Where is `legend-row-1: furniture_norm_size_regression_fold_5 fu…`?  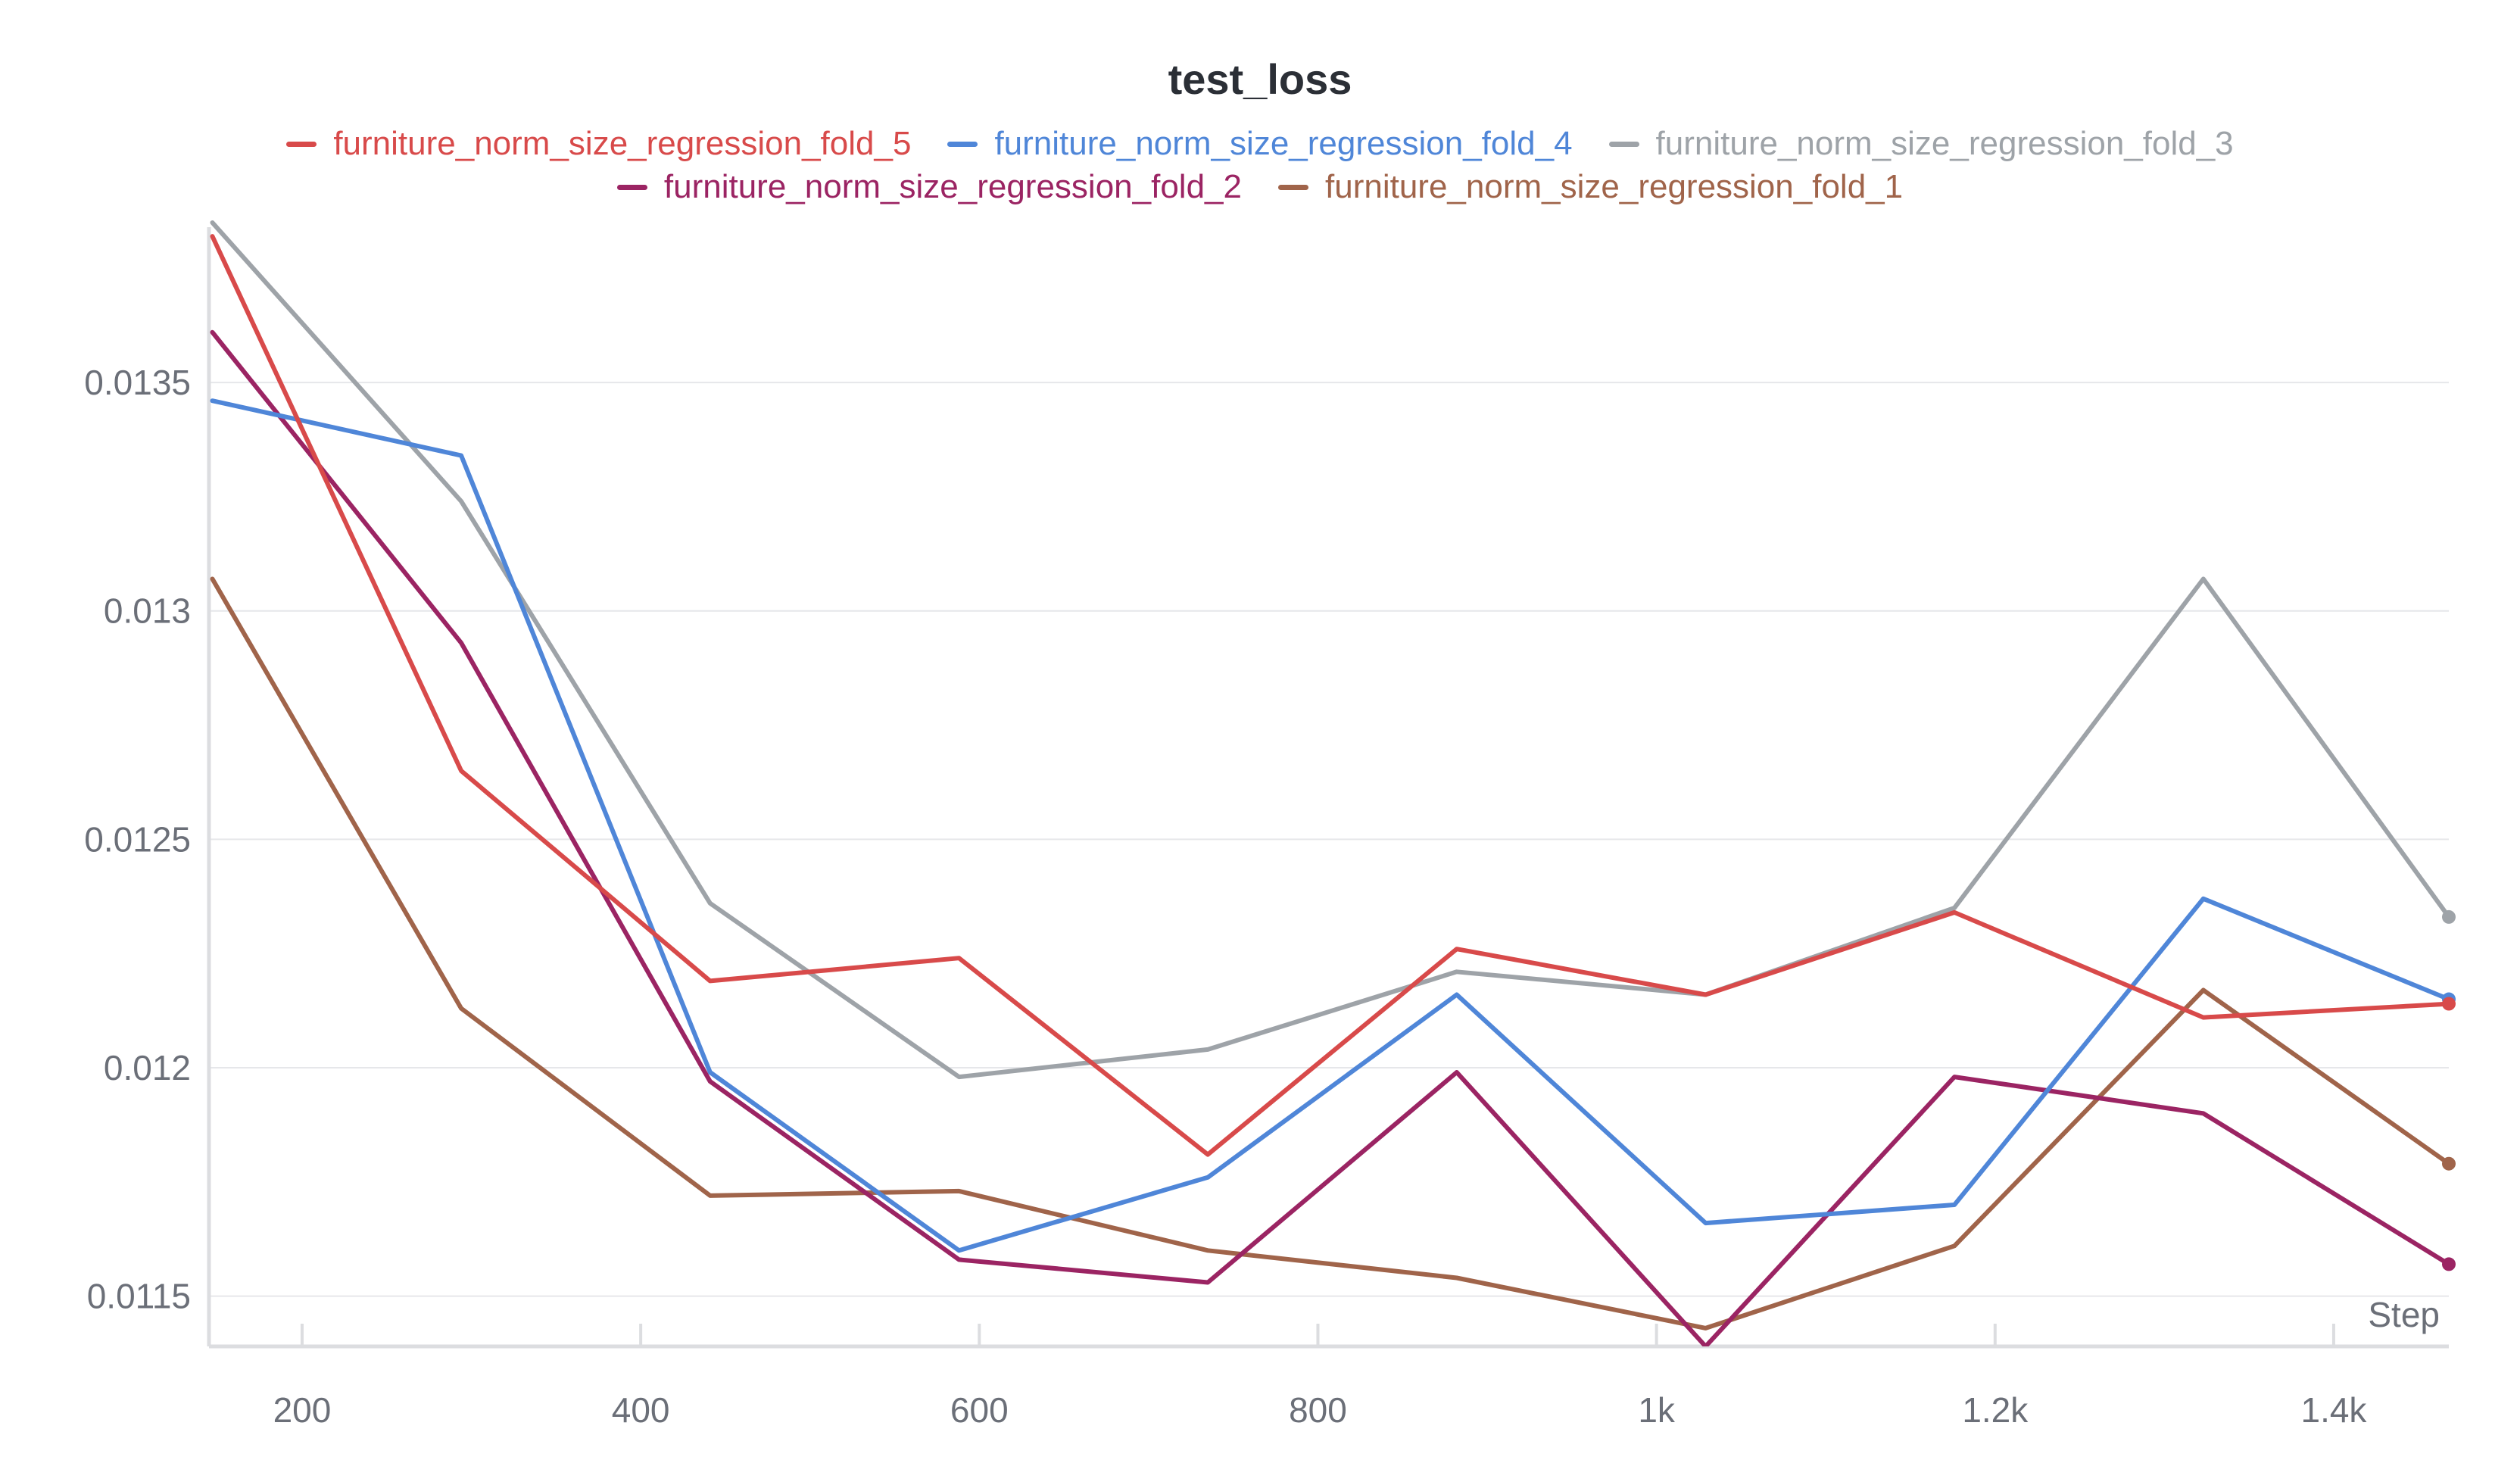 legend-row-1: furniture_norm_size_regression_fold_5 fu… is located at coordinates (1260, 144).